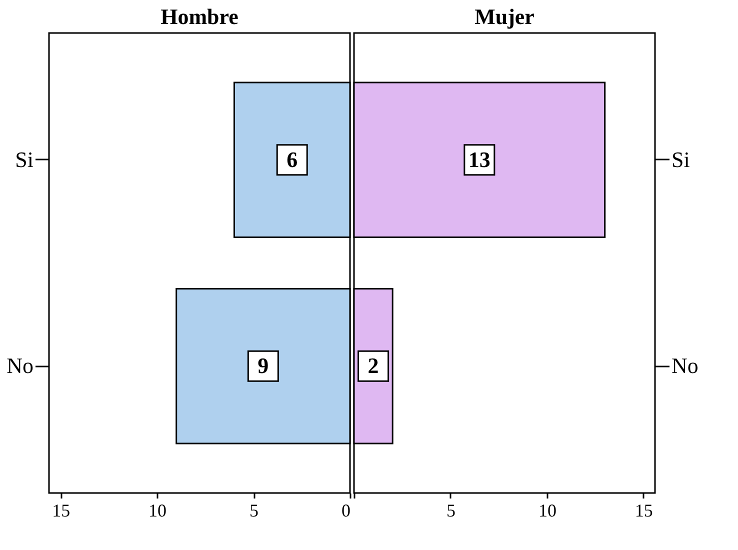  What do you see at coordinates (346, 510) in the screenshot?
I see `x-tick-label: 0` at bounding box center [346, 510].